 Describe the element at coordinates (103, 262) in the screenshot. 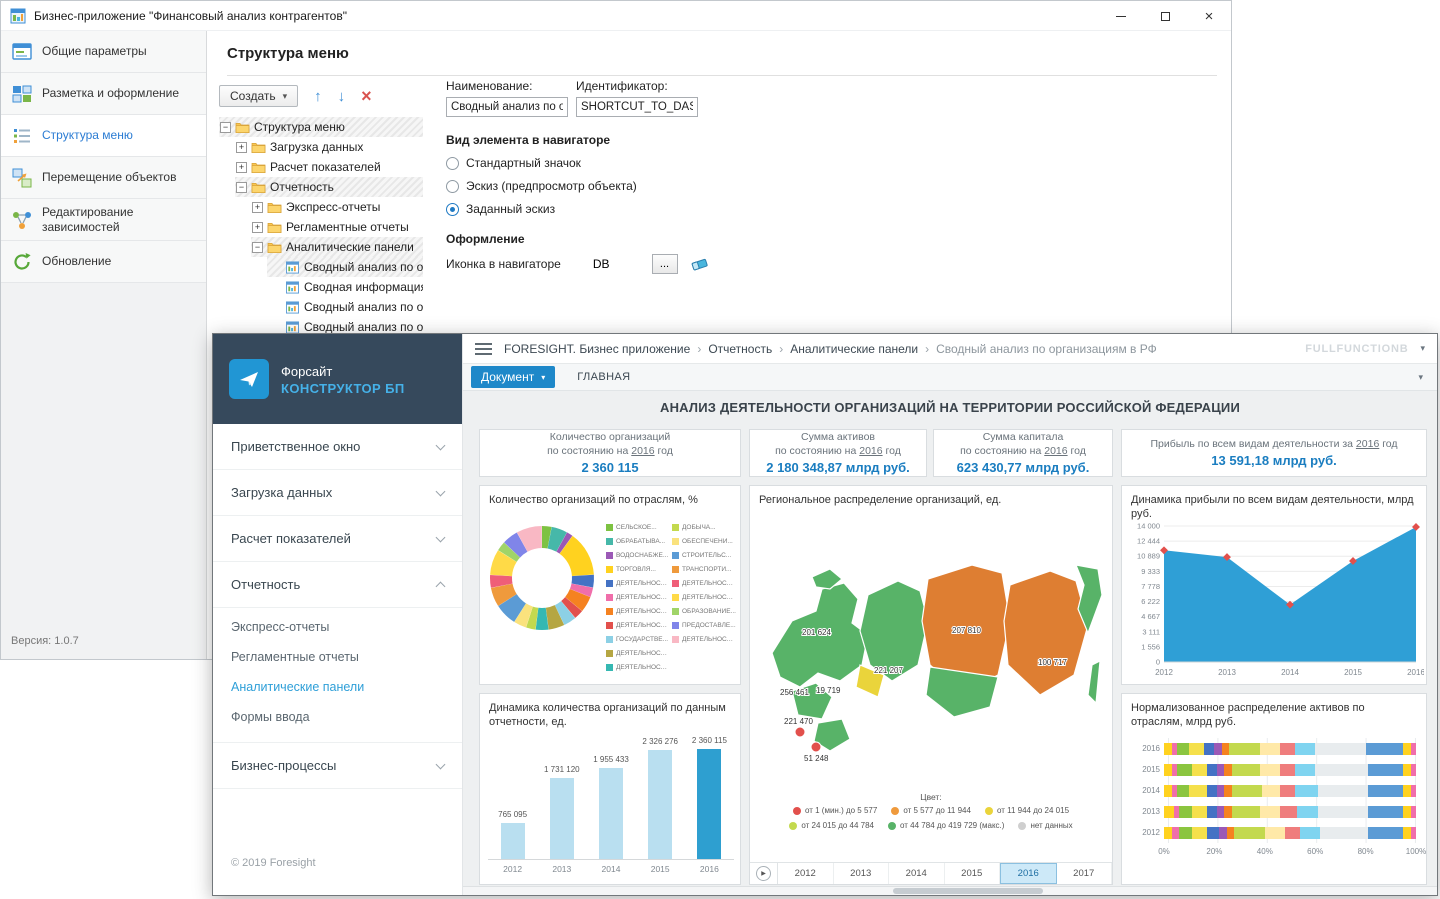

I see `sidebar-item-update: Обновление` at that location.